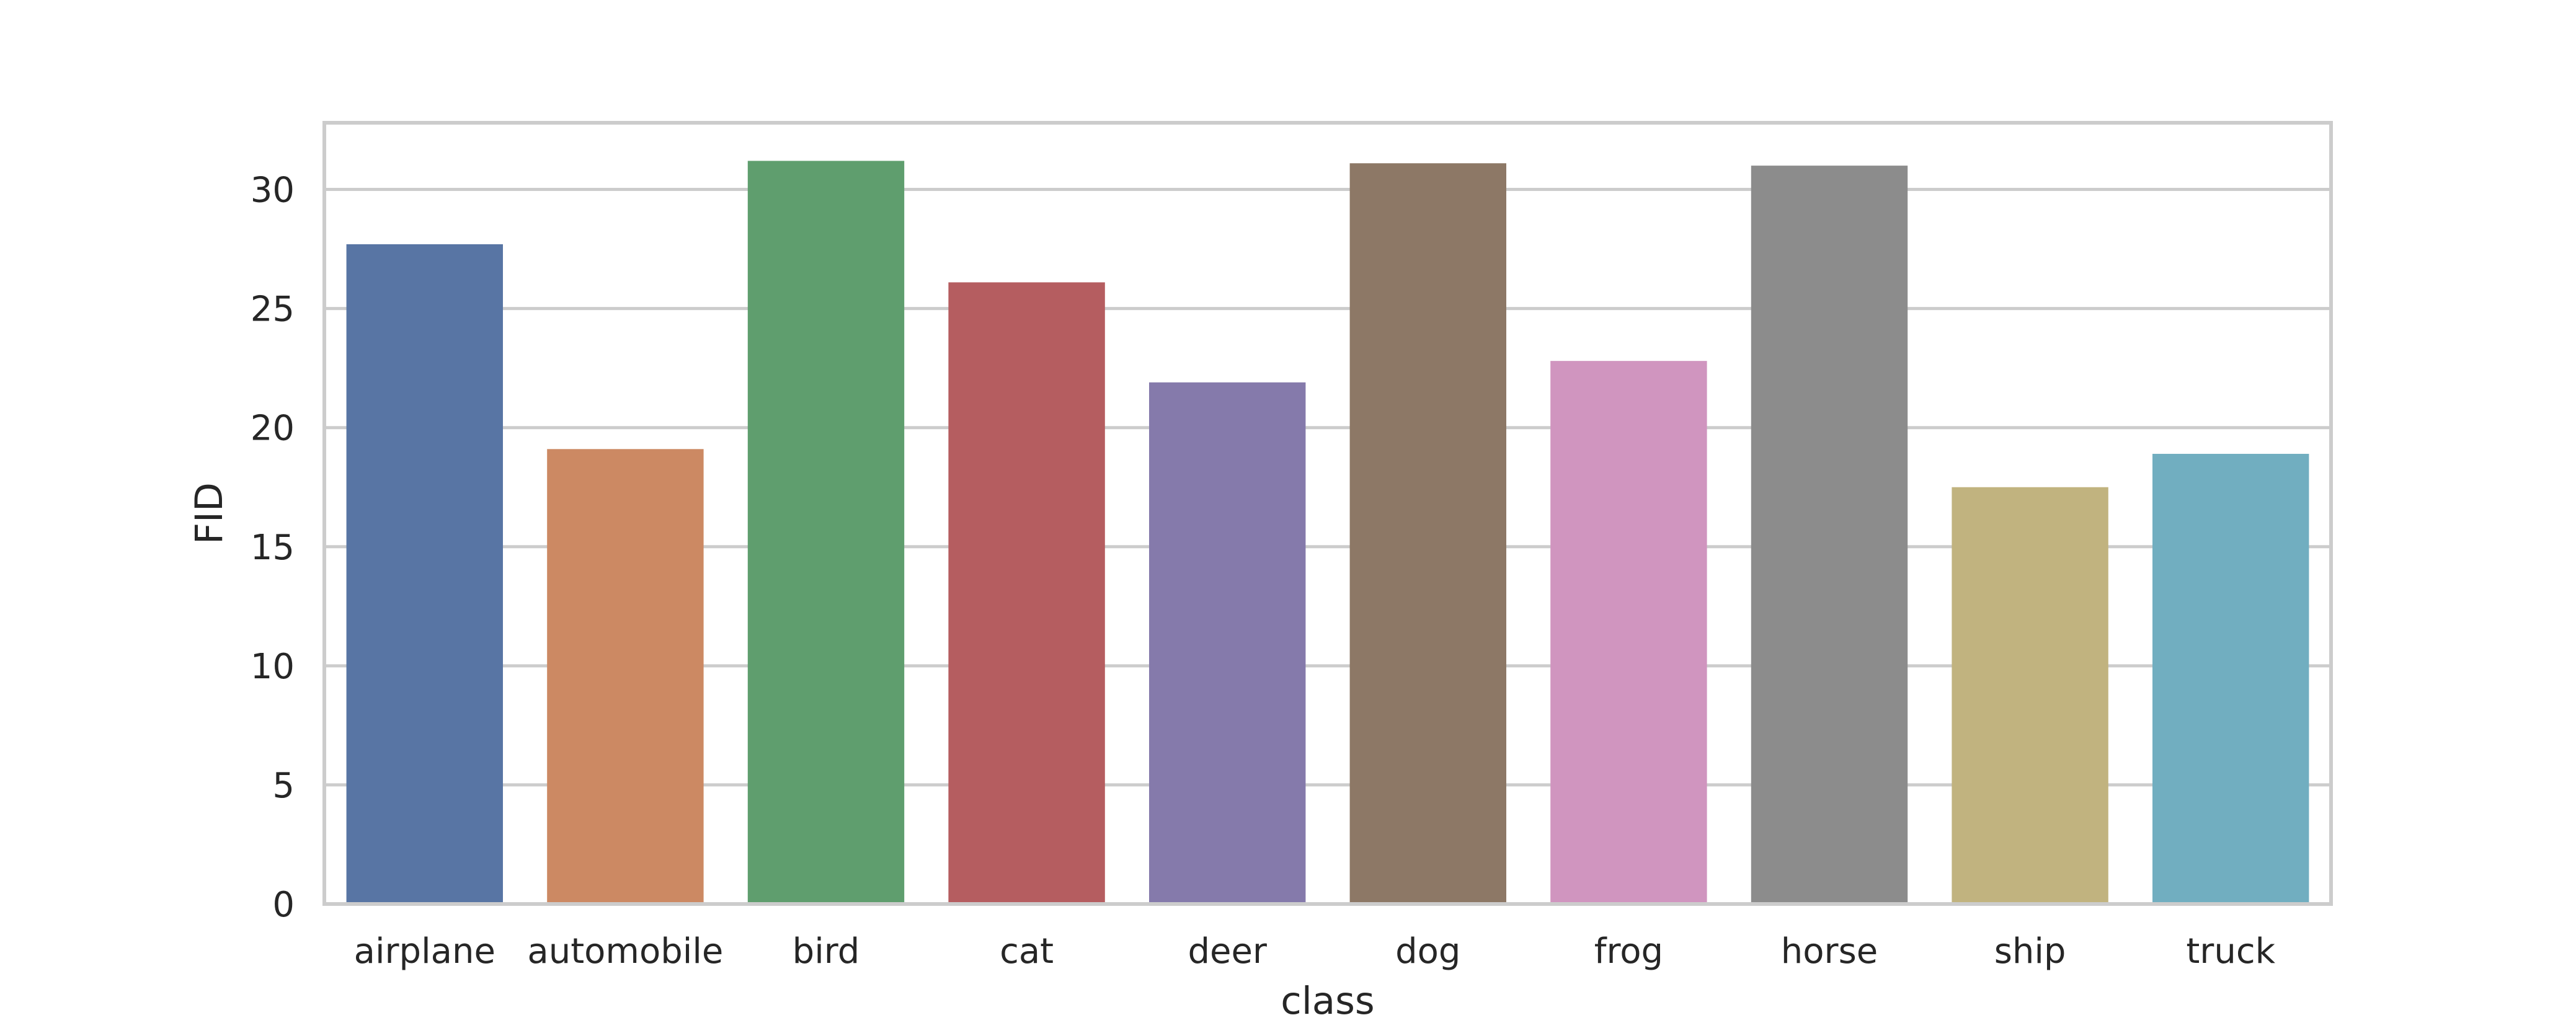 The height and width of the screenshot is (1028, 2576). What do you see at coordinates (1829, 951) in the screenshot?
I see `x-tick-label: horse` at bounding box center [1829, 951].